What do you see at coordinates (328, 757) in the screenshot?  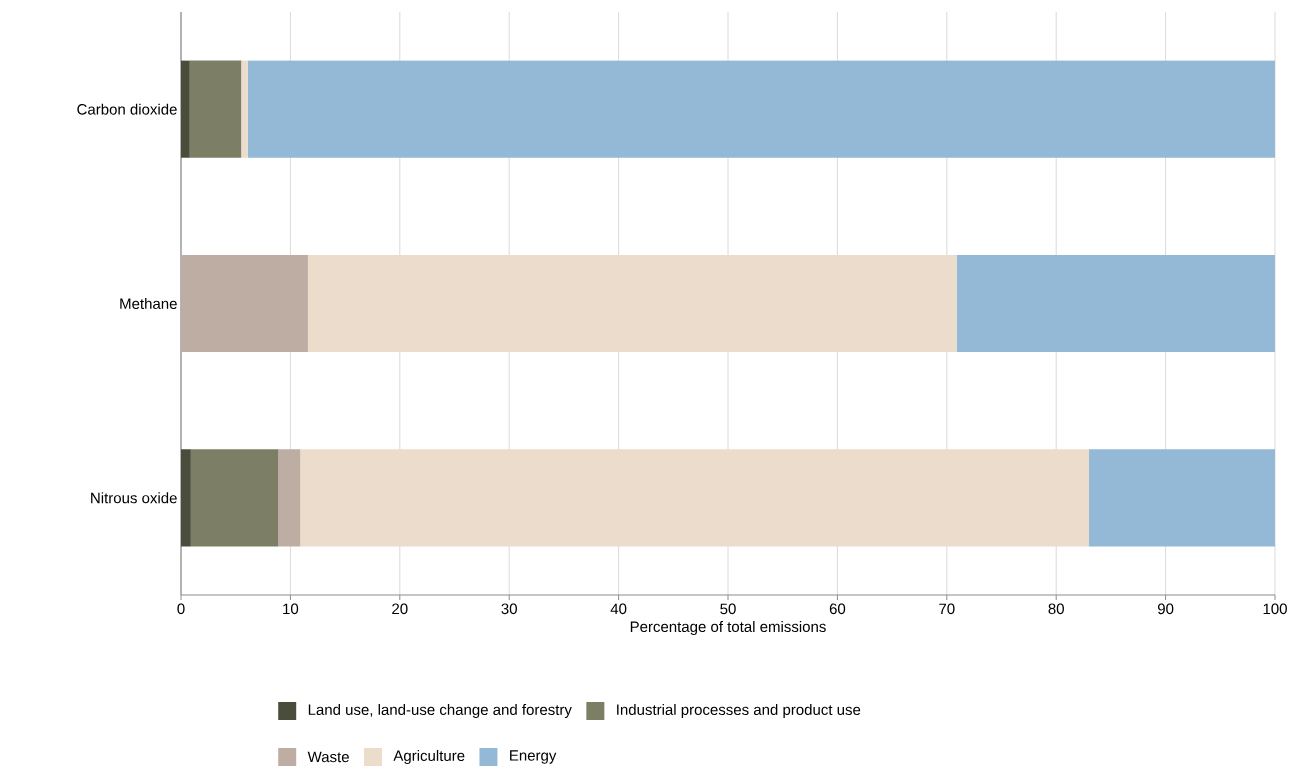 I see `legend-label: Waste` at bounding box center [328, 757].